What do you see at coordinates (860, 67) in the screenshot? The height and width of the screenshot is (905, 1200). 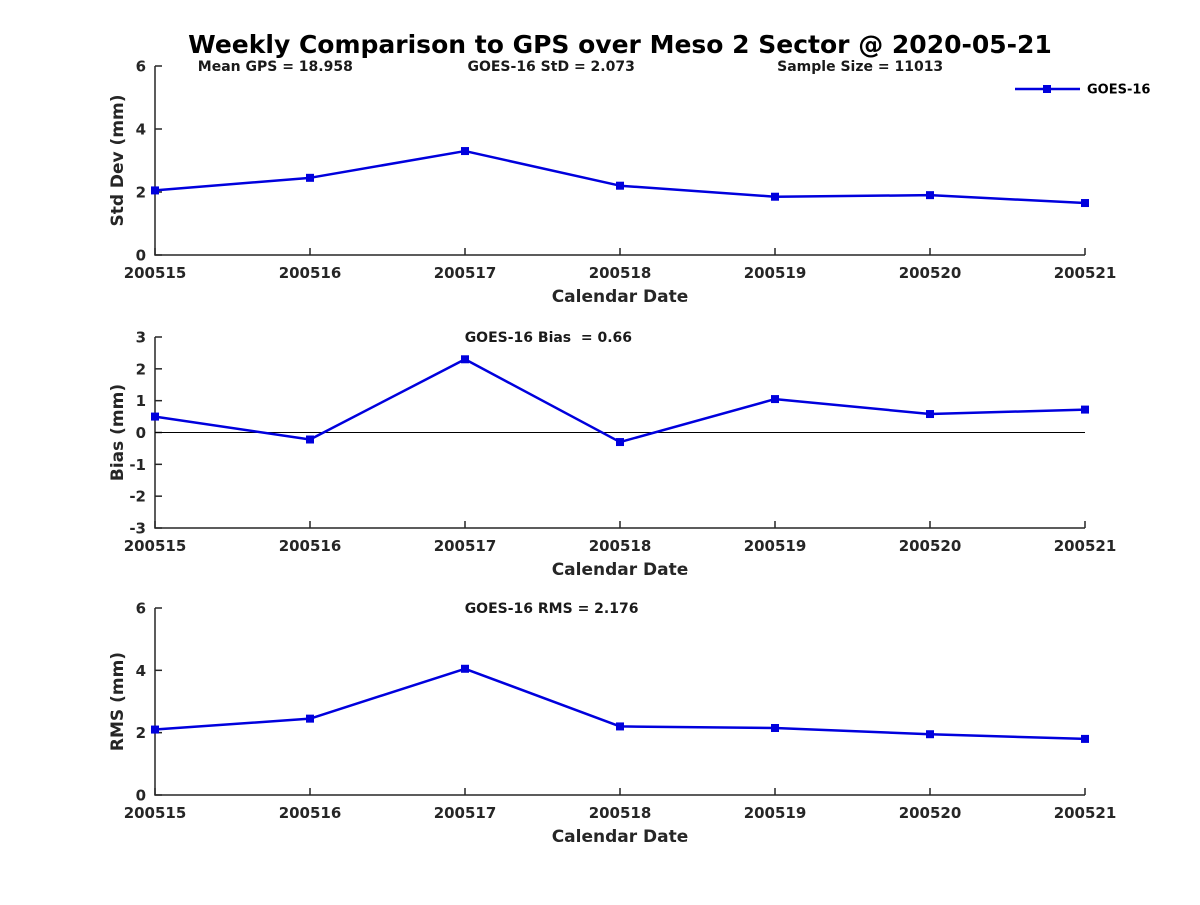 I see `stat-annotation: Sample Size = 11013` at bounding box center [860, 67].